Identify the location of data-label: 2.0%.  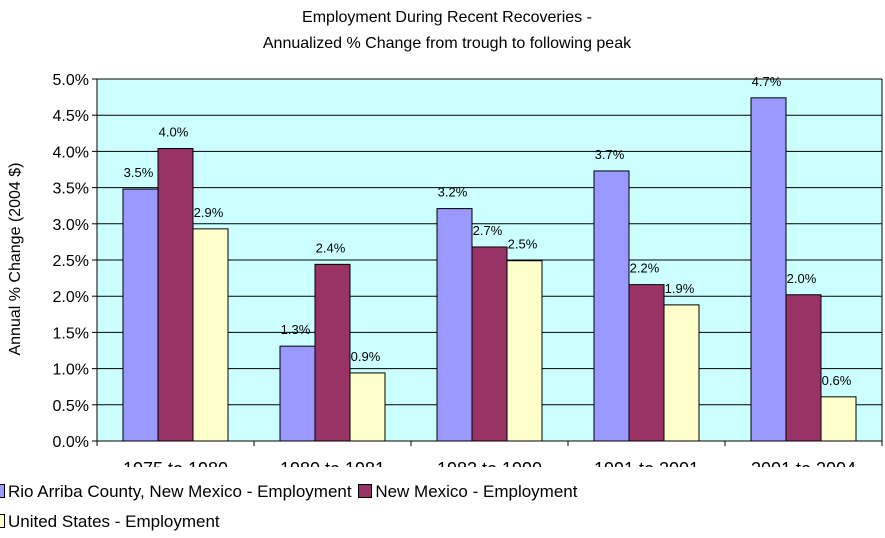
(802, 278).